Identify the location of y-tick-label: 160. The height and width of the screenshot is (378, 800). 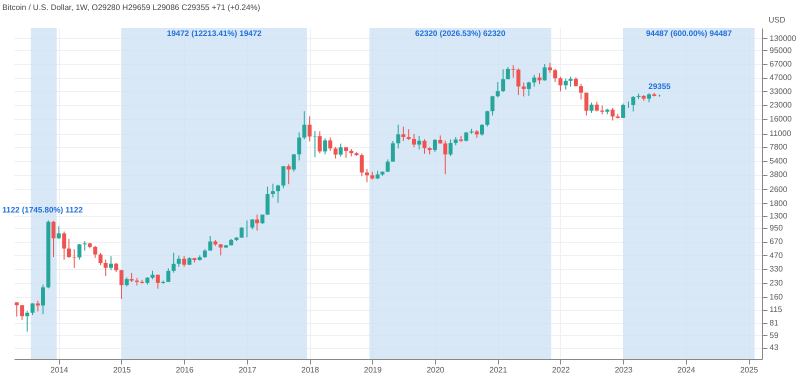
(777, 297).